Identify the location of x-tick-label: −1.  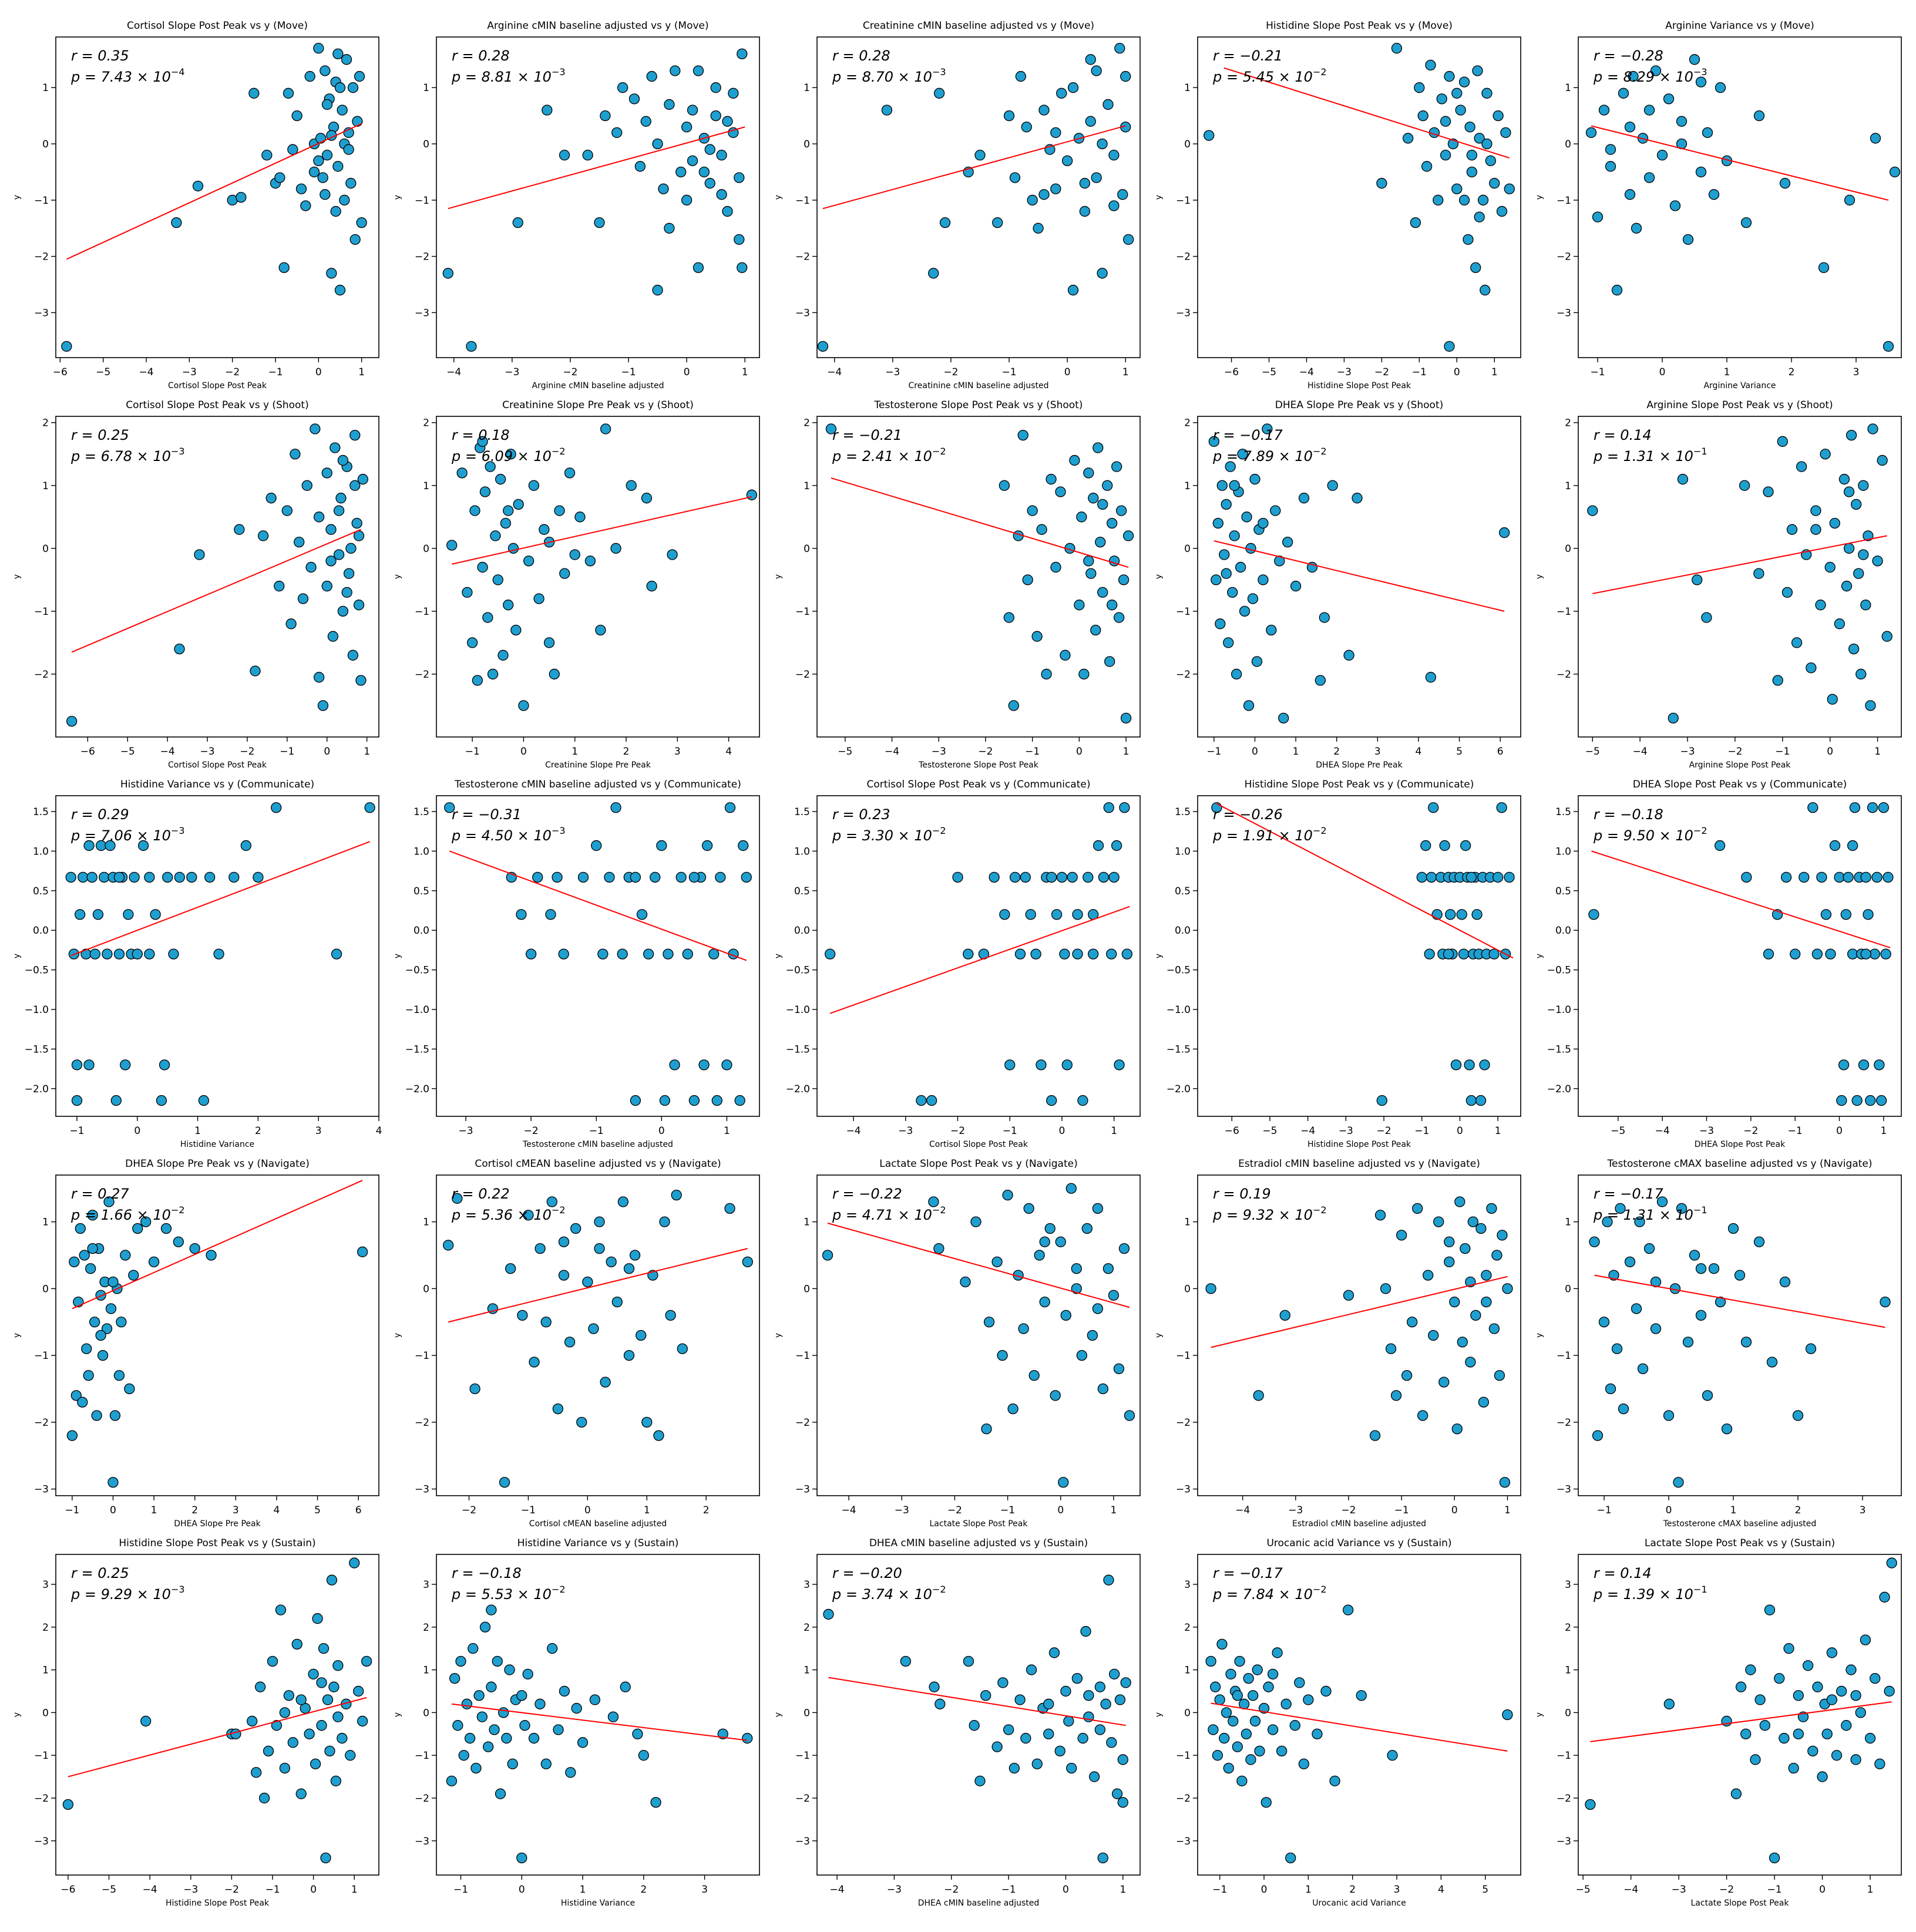
(72, 1510).